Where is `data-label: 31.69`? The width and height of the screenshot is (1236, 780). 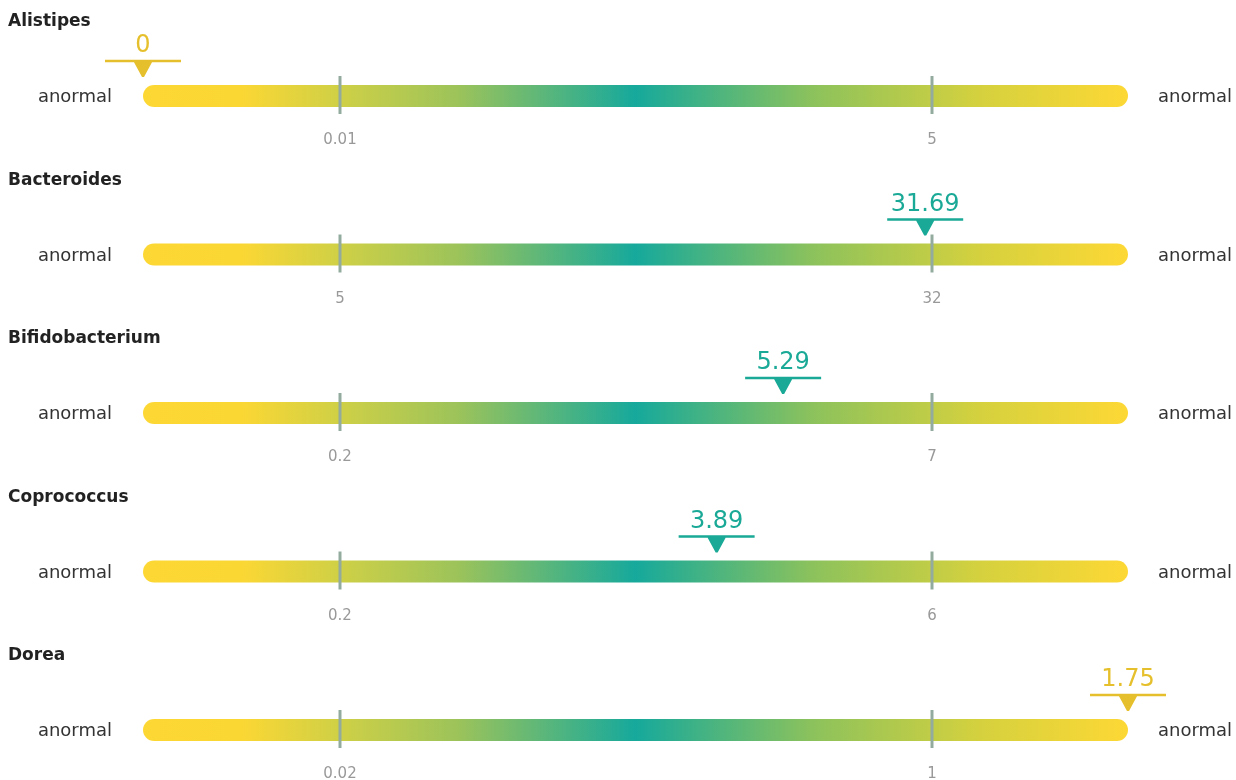
data-label: 31.69 is located at coordinates (925, 202).